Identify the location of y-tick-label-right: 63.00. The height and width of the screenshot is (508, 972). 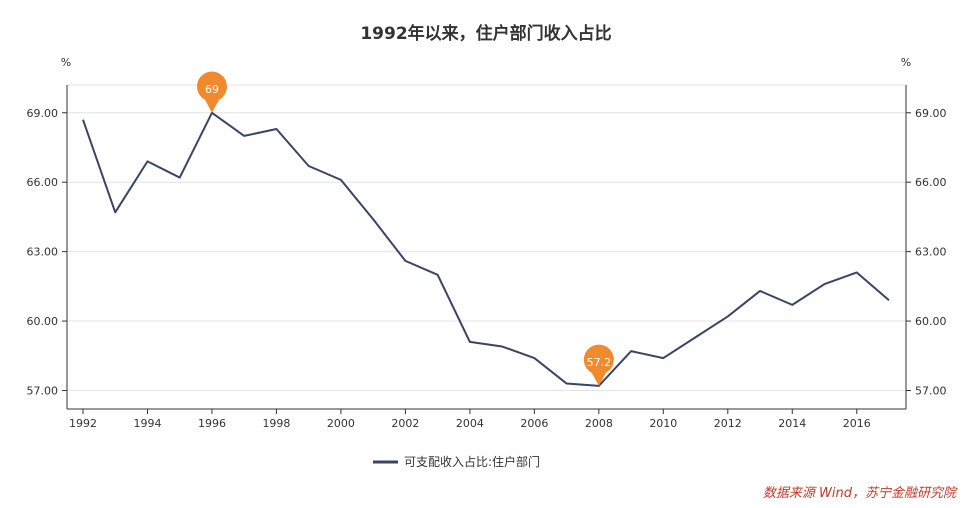
(931, 252).